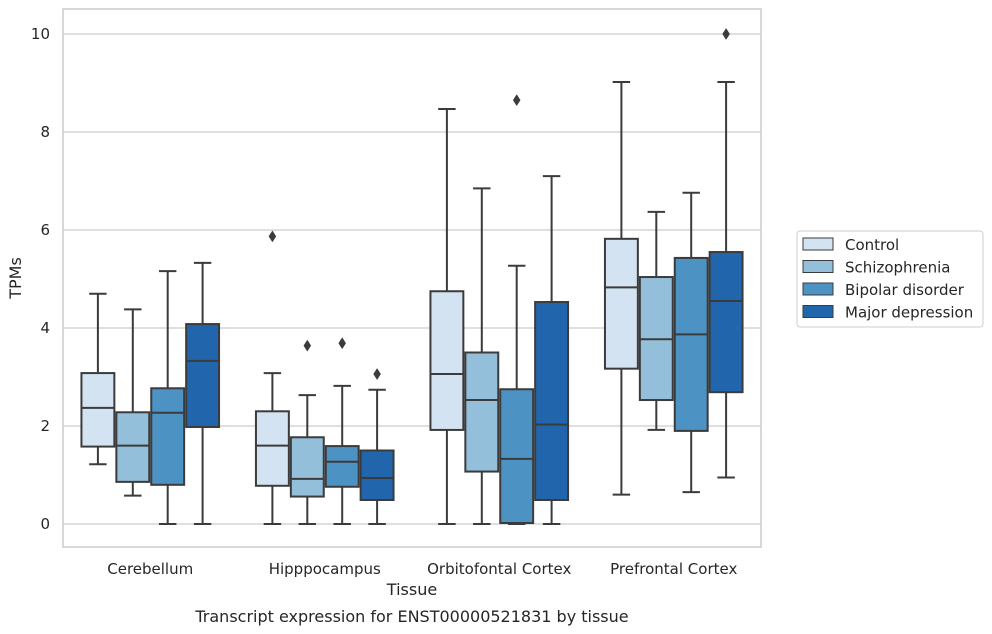 The height and width of the screenshot is (634, 992). Describe the element at coordinates (150, 569) in the screenshot. I see `x-tick-label: Cerebellum` at that location.